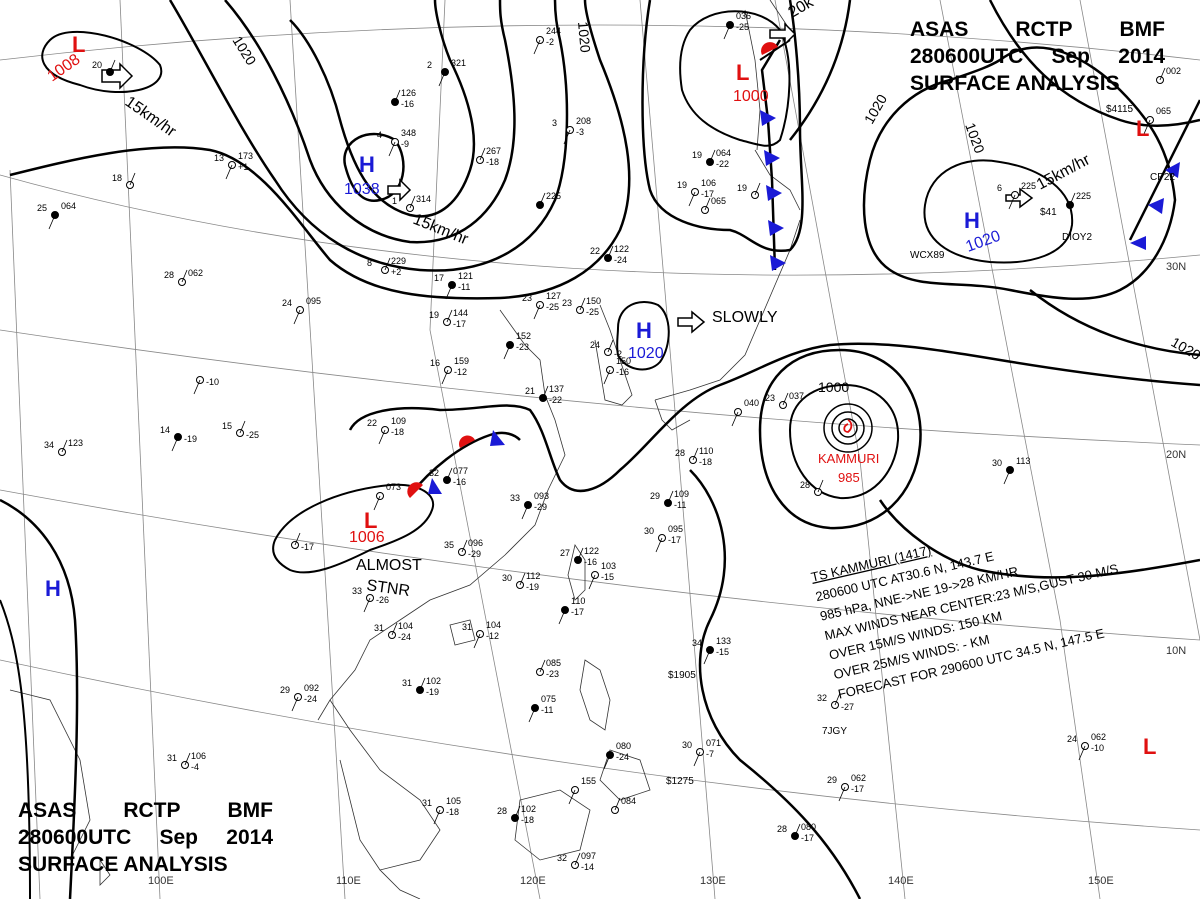  I want to click on lat-label: 30N, so click(1176, 267).